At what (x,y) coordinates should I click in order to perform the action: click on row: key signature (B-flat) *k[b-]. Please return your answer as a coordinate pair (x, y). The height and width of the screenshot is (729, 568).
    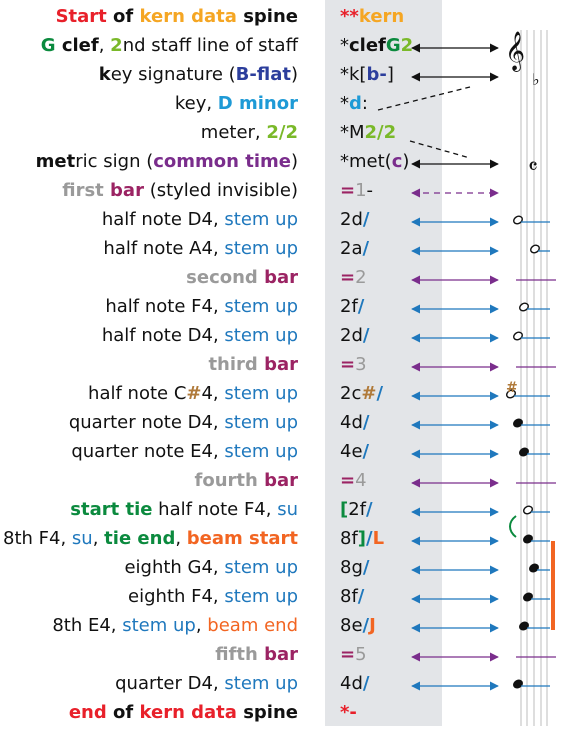
    Looking at the image, I should click on (284, 76).